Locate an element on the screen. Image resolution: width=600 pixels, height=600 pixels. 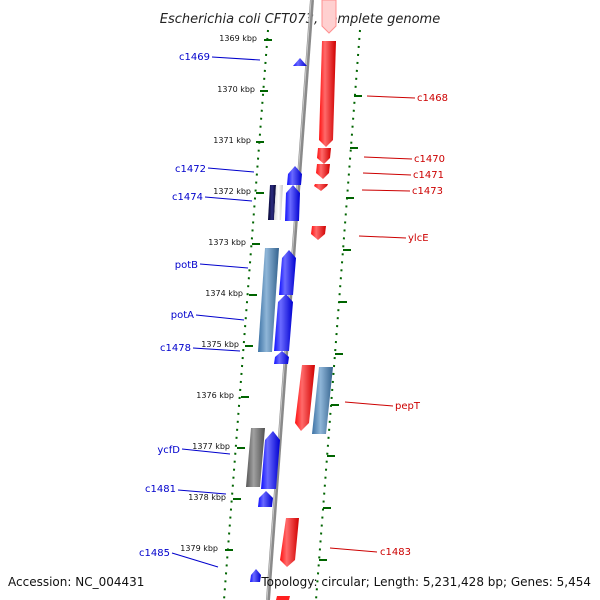
leader-pepT is located at coordinates (369, 404).